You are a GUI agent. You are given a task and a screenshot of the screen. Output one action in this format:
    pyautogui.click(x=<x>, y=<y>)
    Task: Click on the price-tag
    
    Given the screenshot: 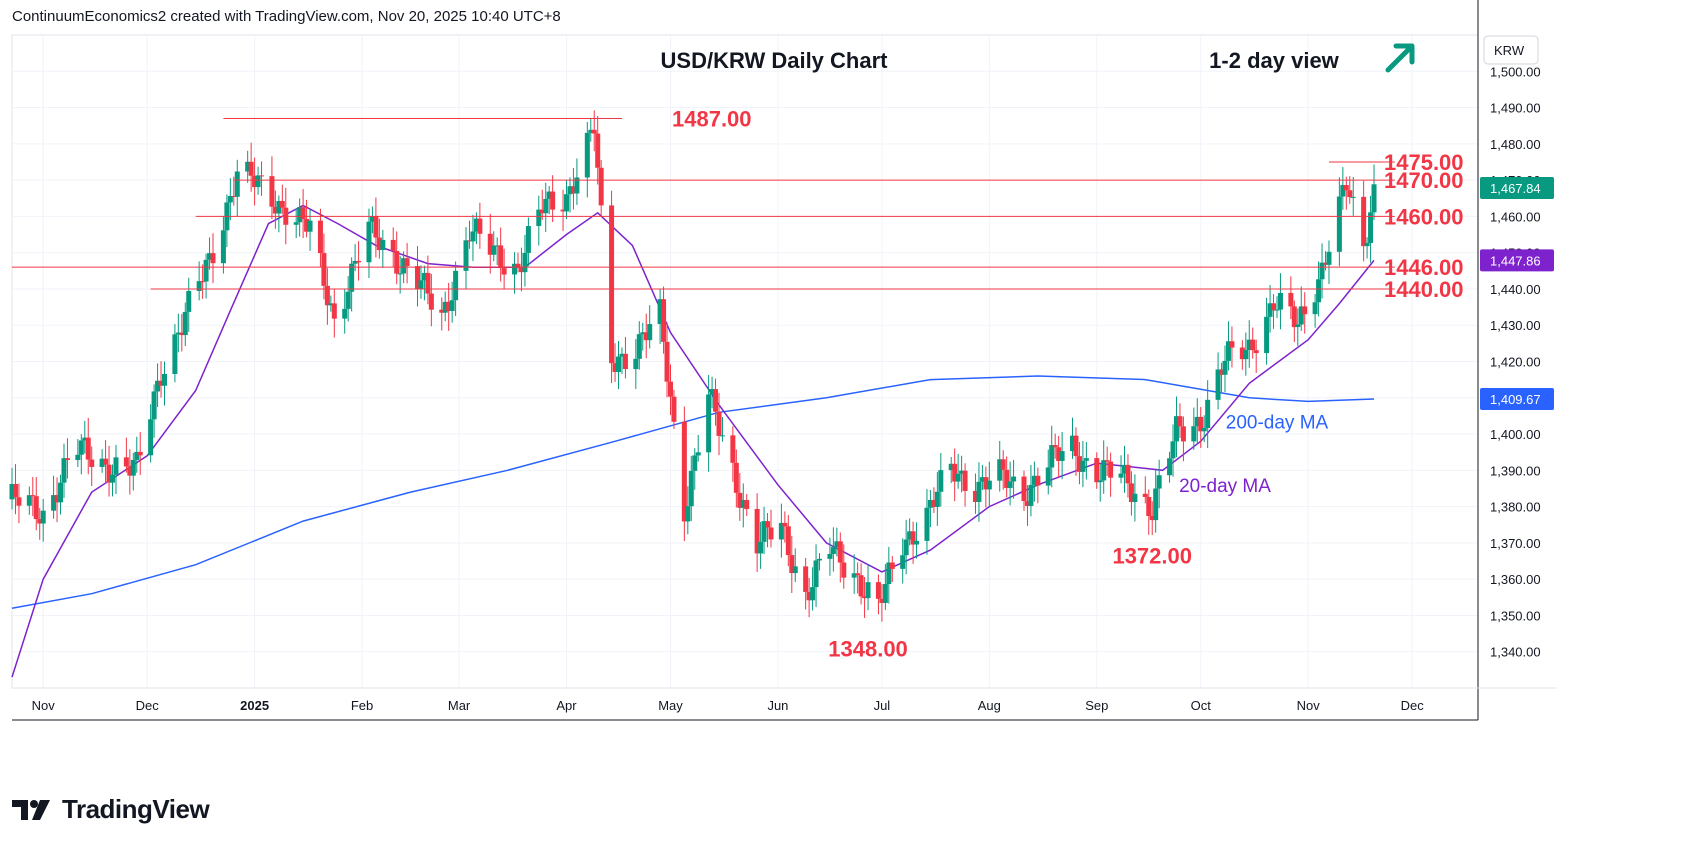 What is the action you would take?
    pyautogui.click(x=1517, y=260)
    